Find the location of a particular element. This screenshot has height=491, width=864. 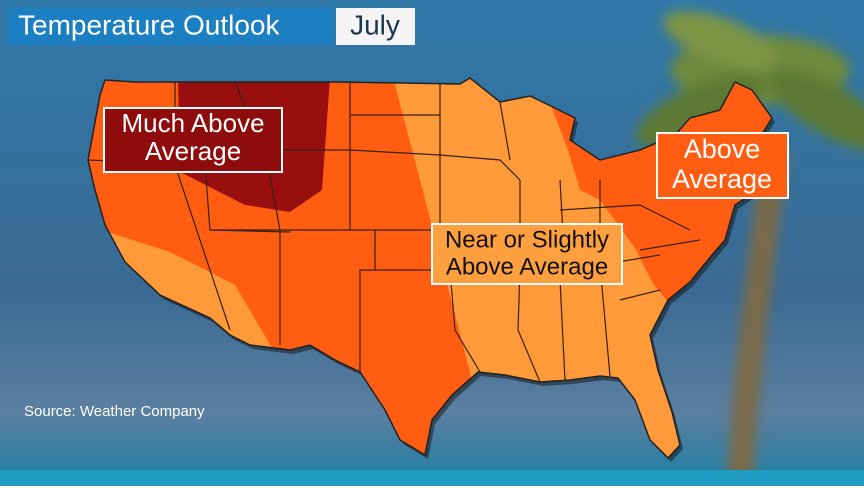

much-above-label-box is located at coordinates (193, 140).